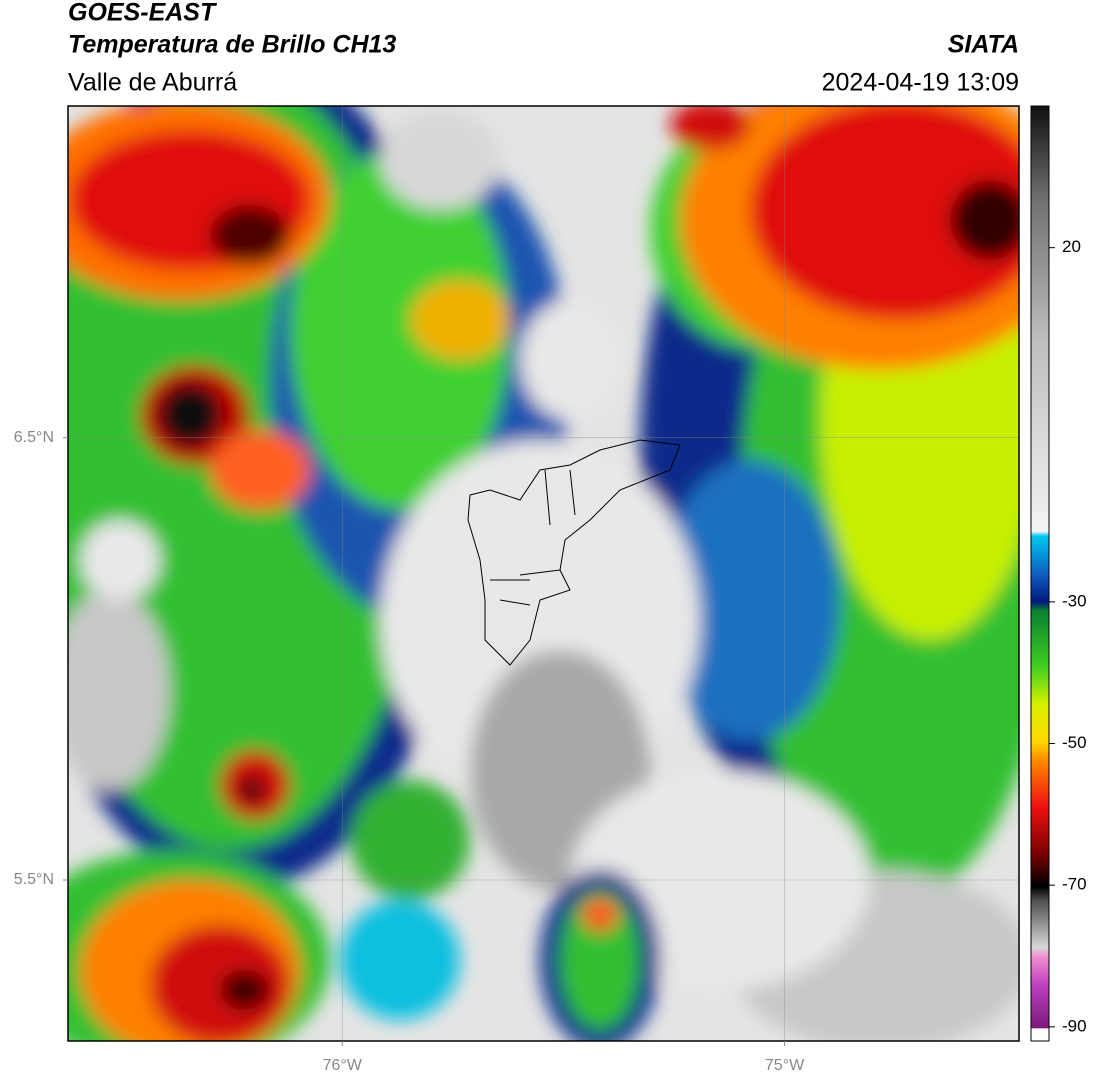 This screenshot has width=1094, height=1078. I want to click on lat-tick-label: 6.5°N, so click(34, 437).